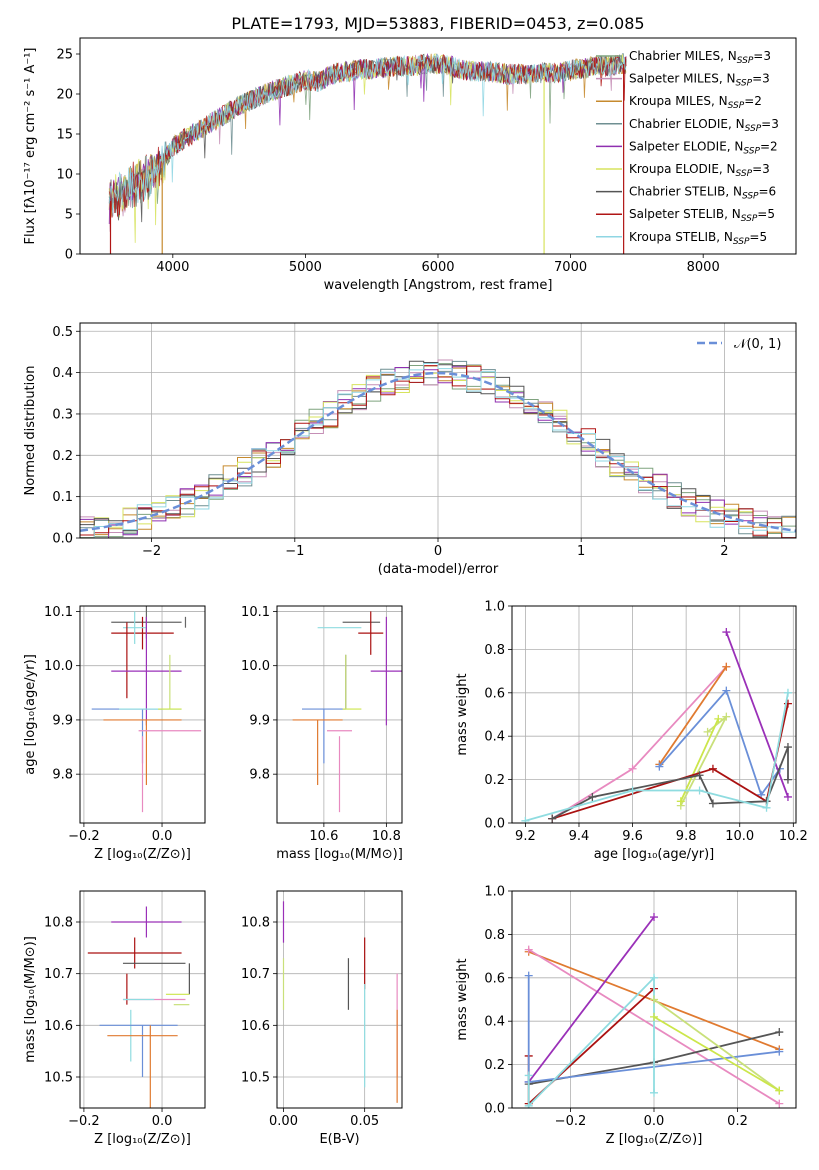 This screenshot has height=1170, width=819. Describe the element at coordinates (686, 836) in the screenshot. I see `x-tick-label: 9.8` at that location.